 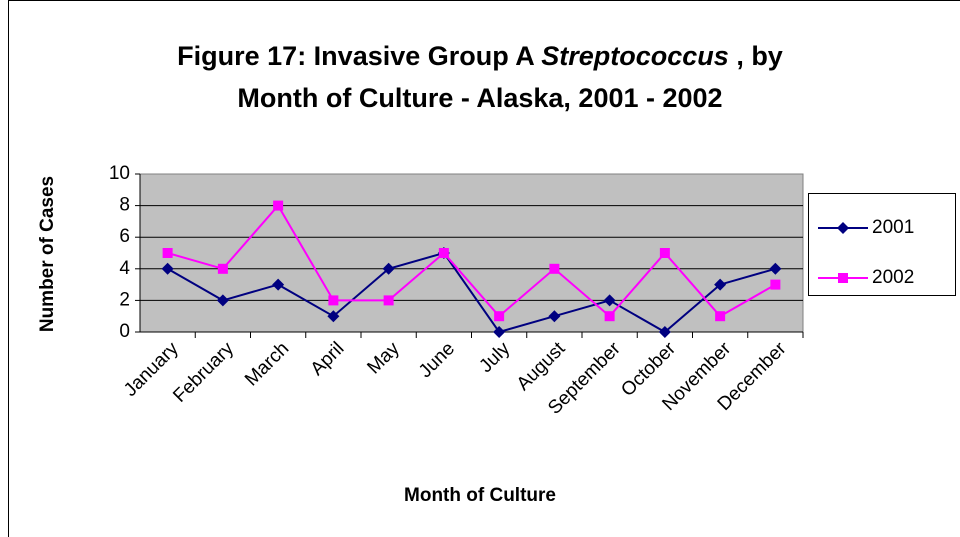 I want to click on chart-title: Month of Culture - Alaska, 2001 - 2002, so click(x=479, y=98).